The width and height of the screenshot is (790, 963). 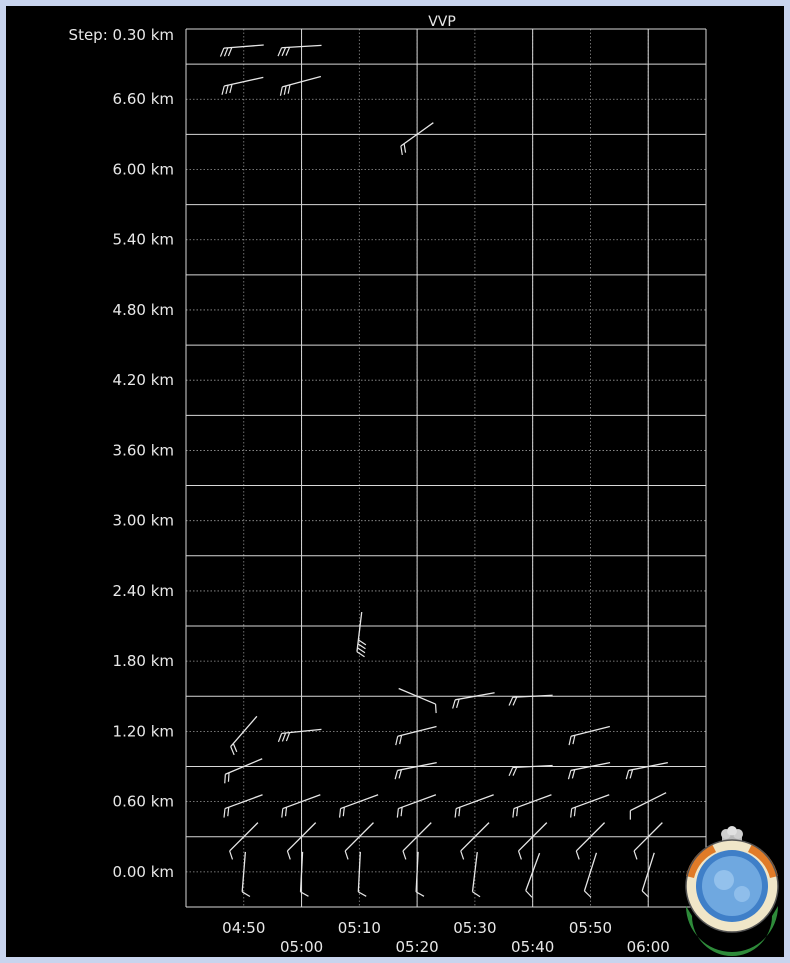 What do you see at coordinates (732, 897) in the screenshot?
I see `seal-icon` at bounding box center [732, 897].